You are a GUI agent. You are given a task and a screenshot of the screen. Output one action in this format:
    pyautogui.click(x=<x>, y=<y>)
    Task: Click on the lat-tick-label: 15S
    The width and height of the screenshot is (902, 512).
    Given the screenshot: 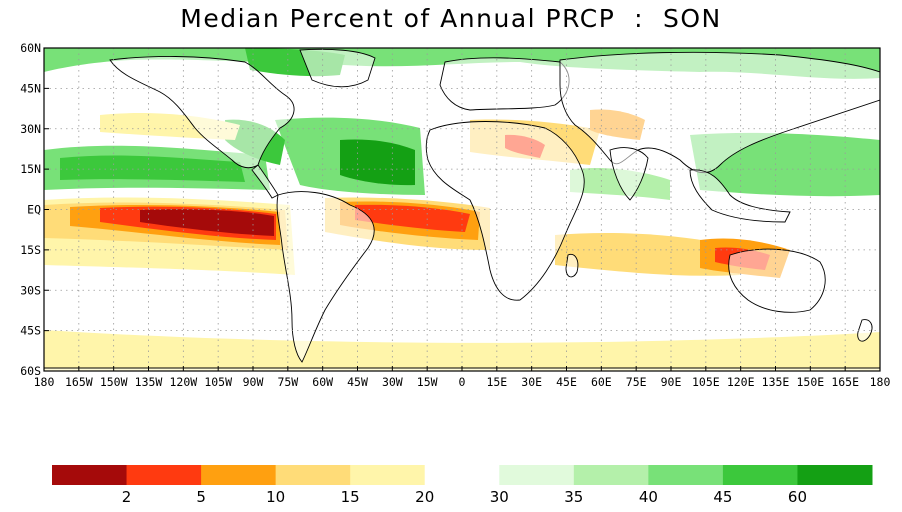 What is the action you would take?
    pyautogui.click(x=30, y=250)
    